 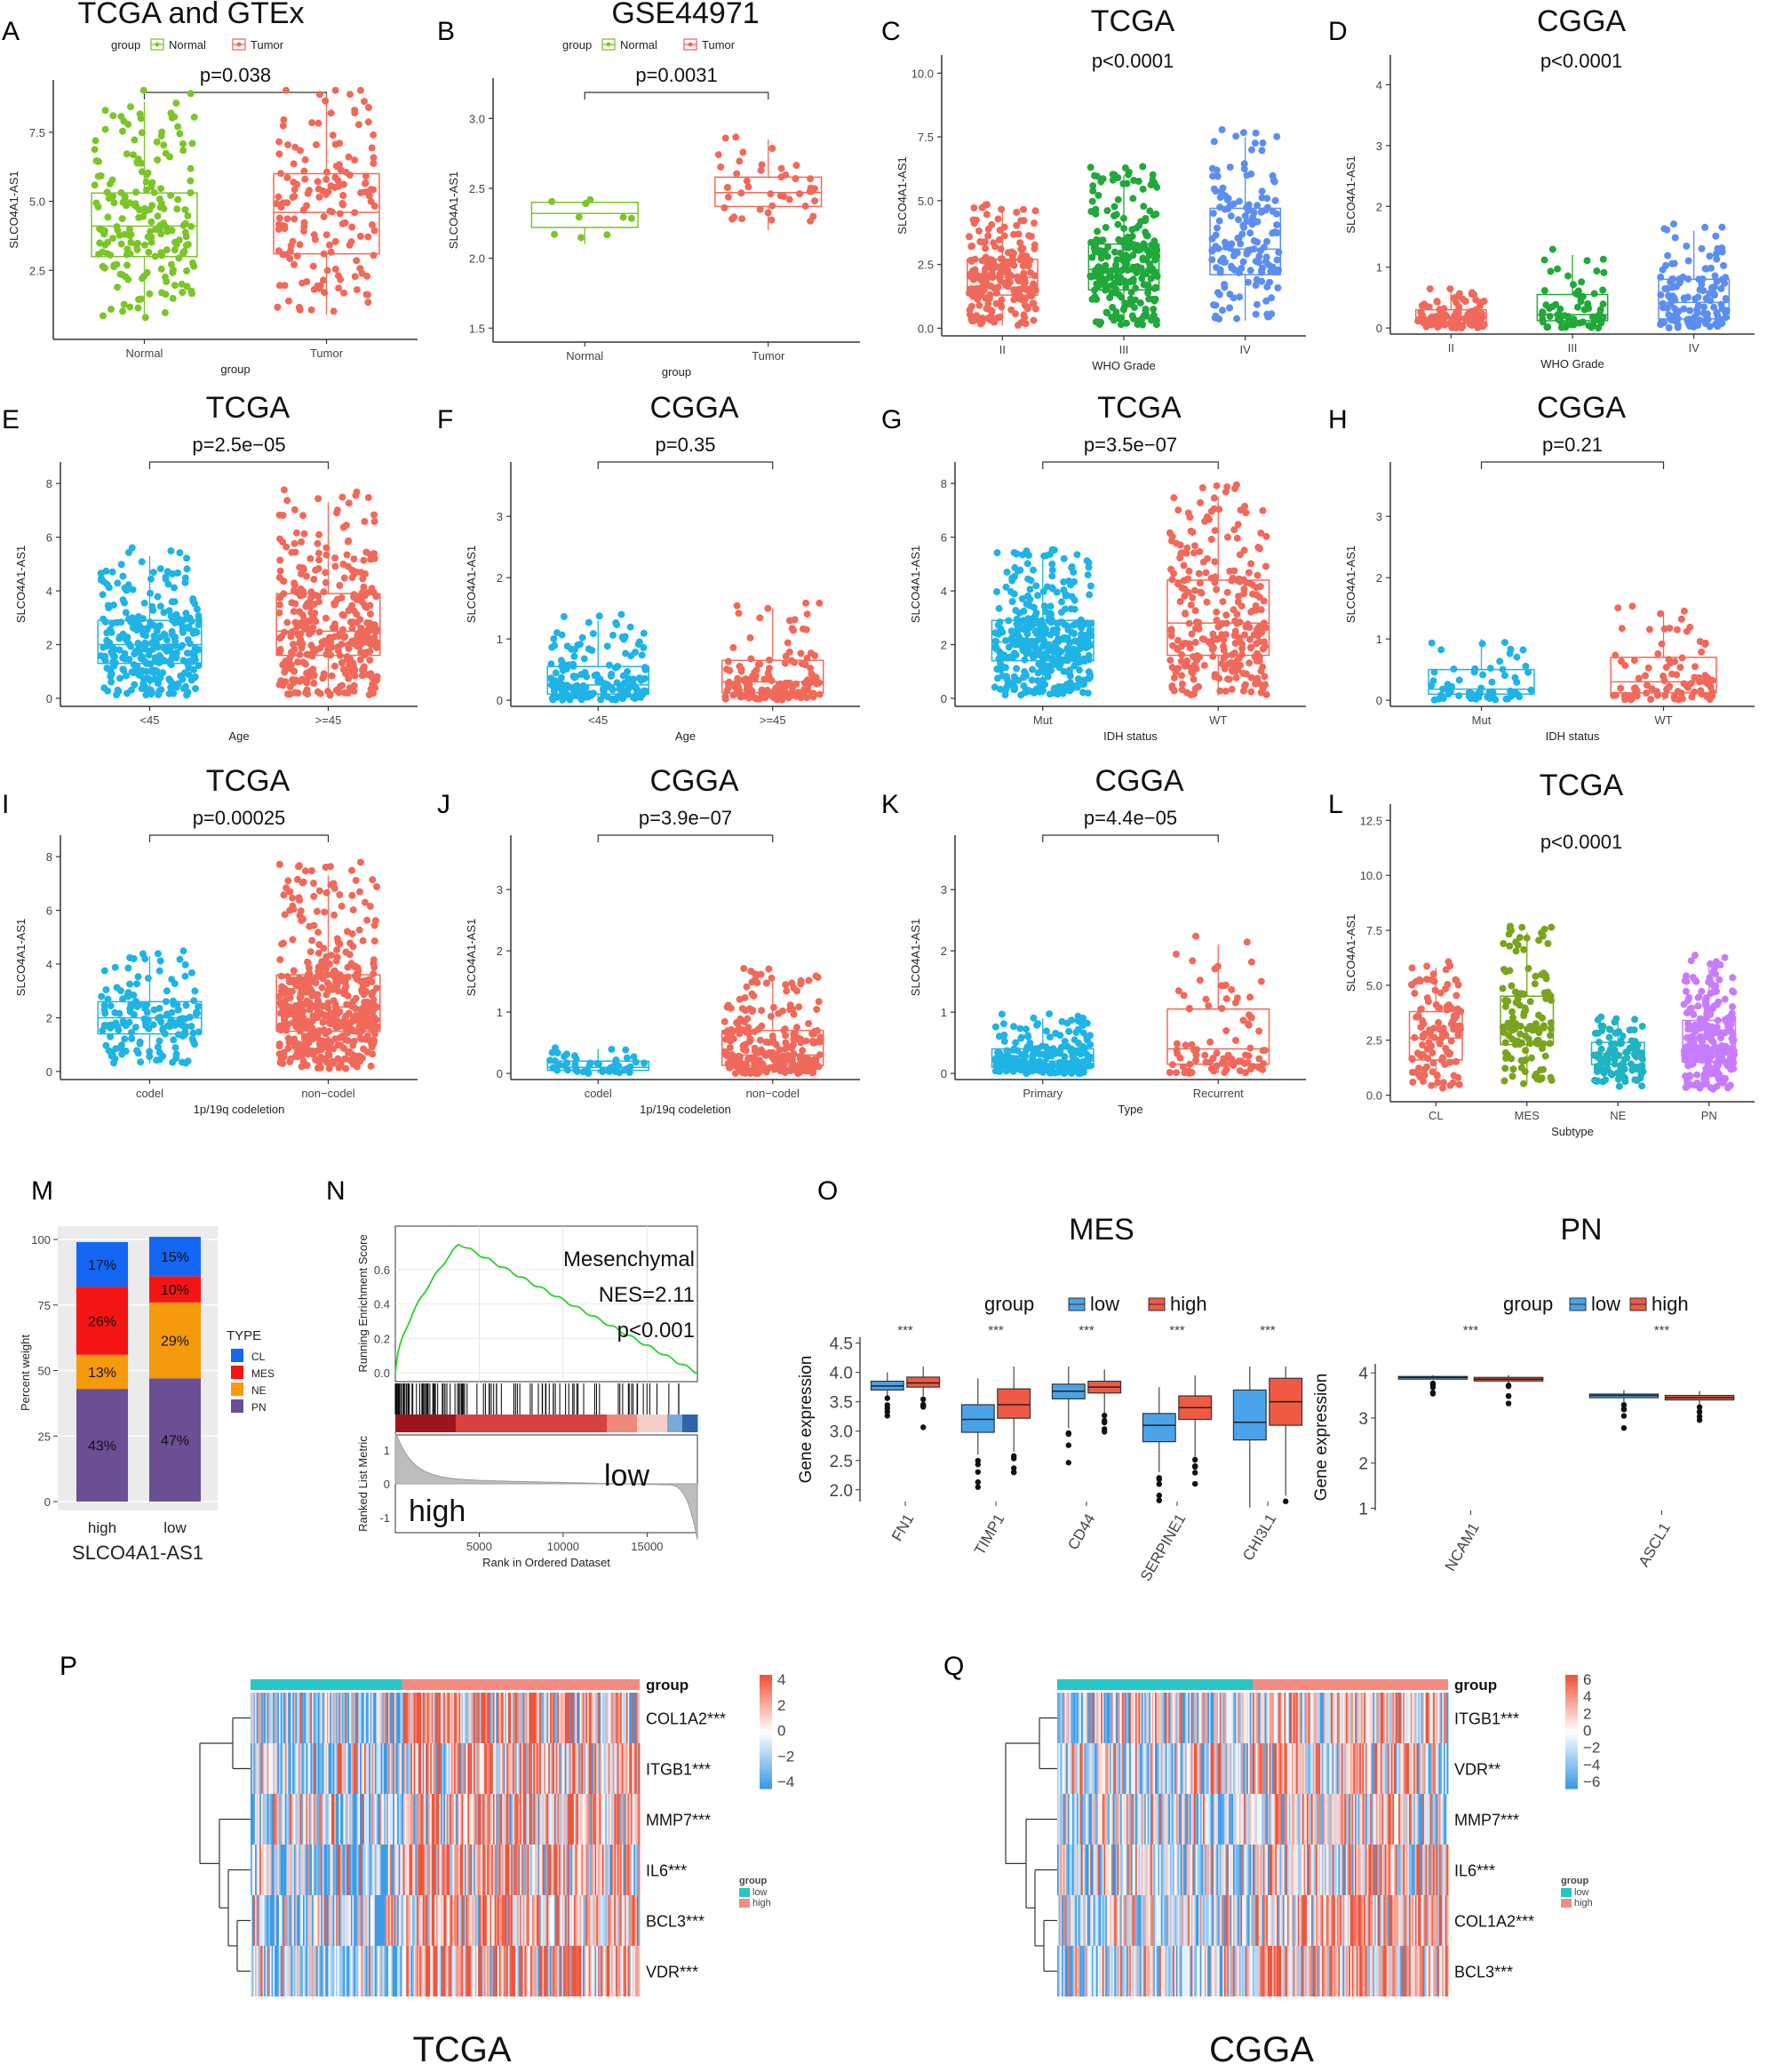 I want to click on y-tick-label: 1, so click(x=944, y=1013).